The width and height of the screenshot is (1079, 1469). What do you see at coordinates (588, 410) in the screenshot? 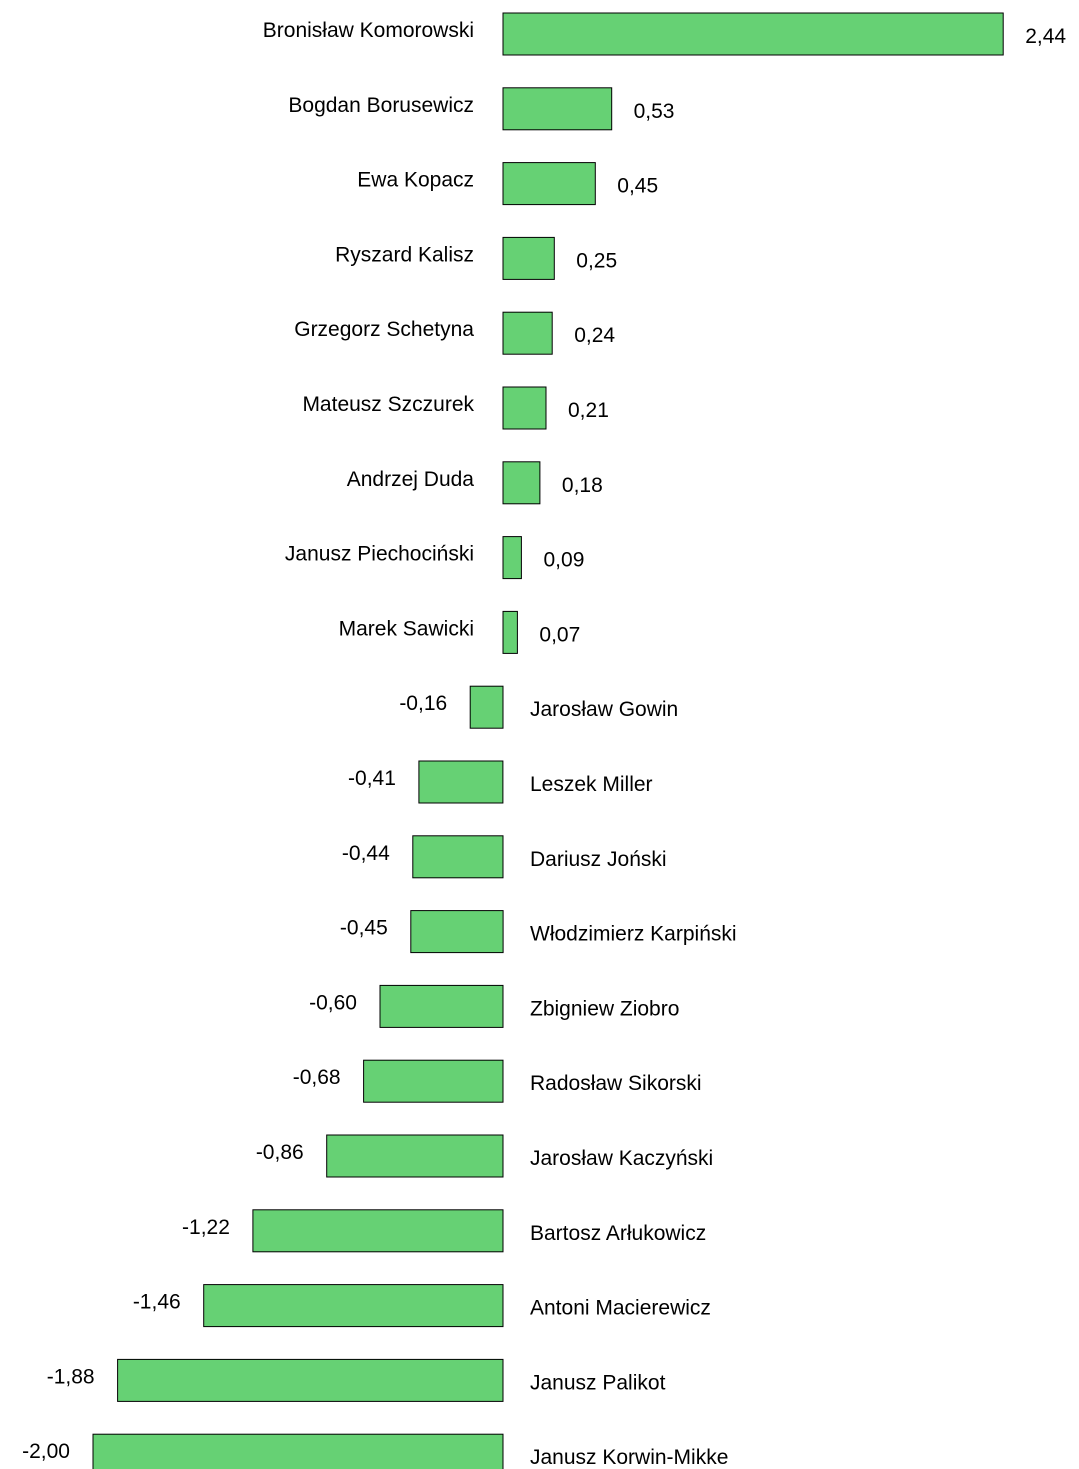
I see `value-label-6: 0,21` at bounding box center [588, 410].